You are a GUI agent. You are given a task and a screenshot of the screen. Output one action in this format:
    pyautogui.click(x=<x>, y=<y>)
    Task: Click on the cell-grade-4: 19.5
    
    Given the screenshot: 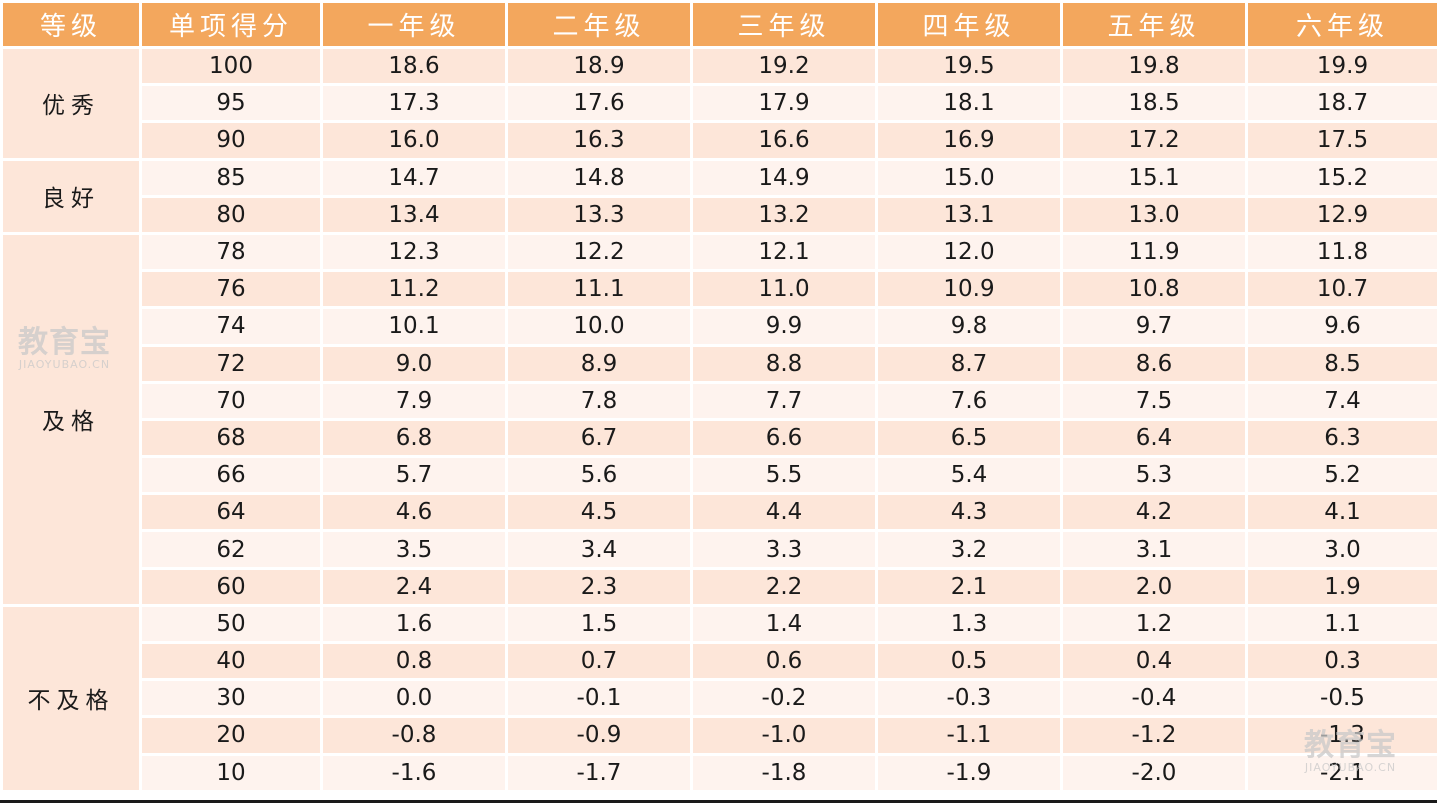 What is the action you would take?
    pyautogui.click(x=969, y=66)
    